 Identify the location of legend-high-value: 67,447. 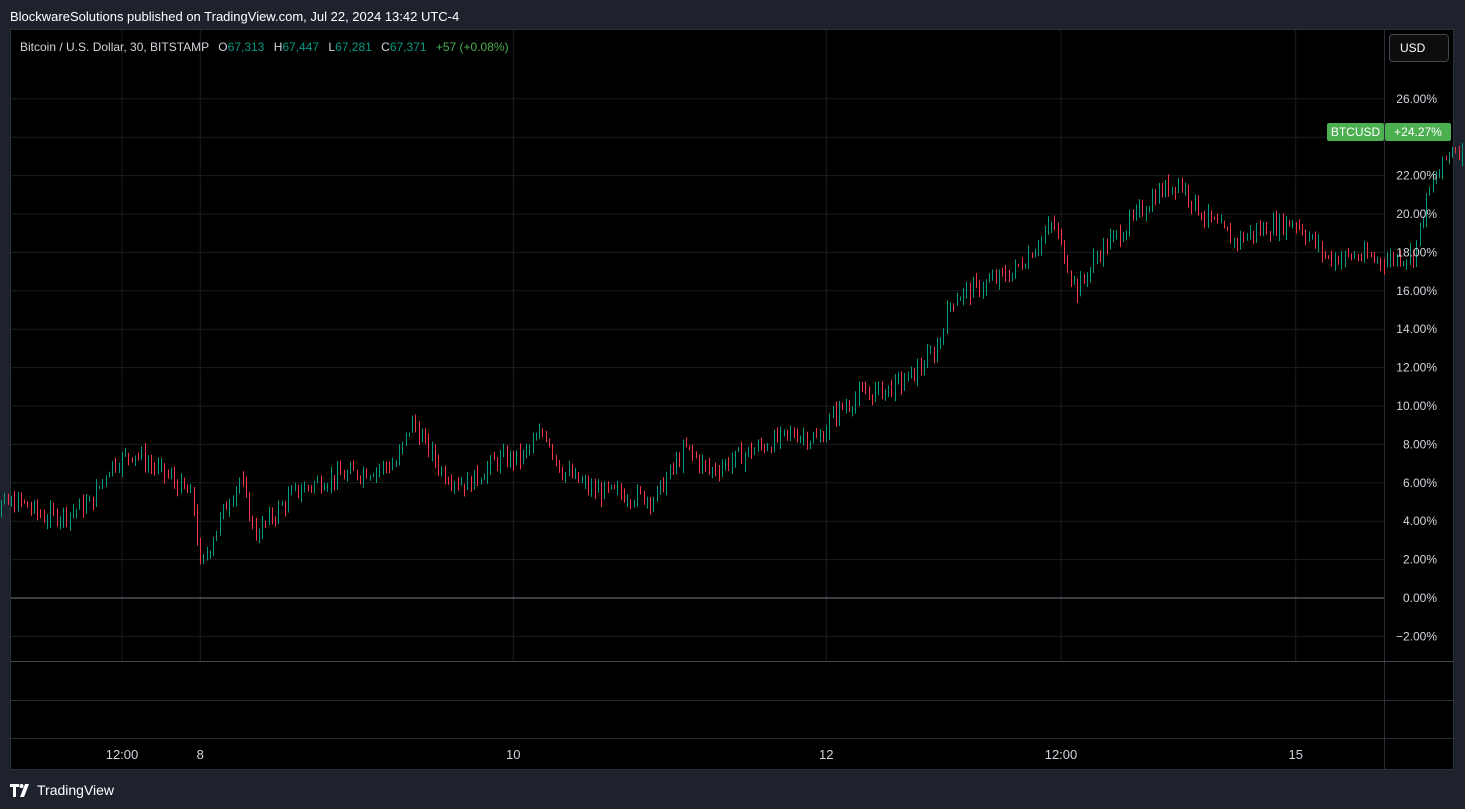
(301, 47).